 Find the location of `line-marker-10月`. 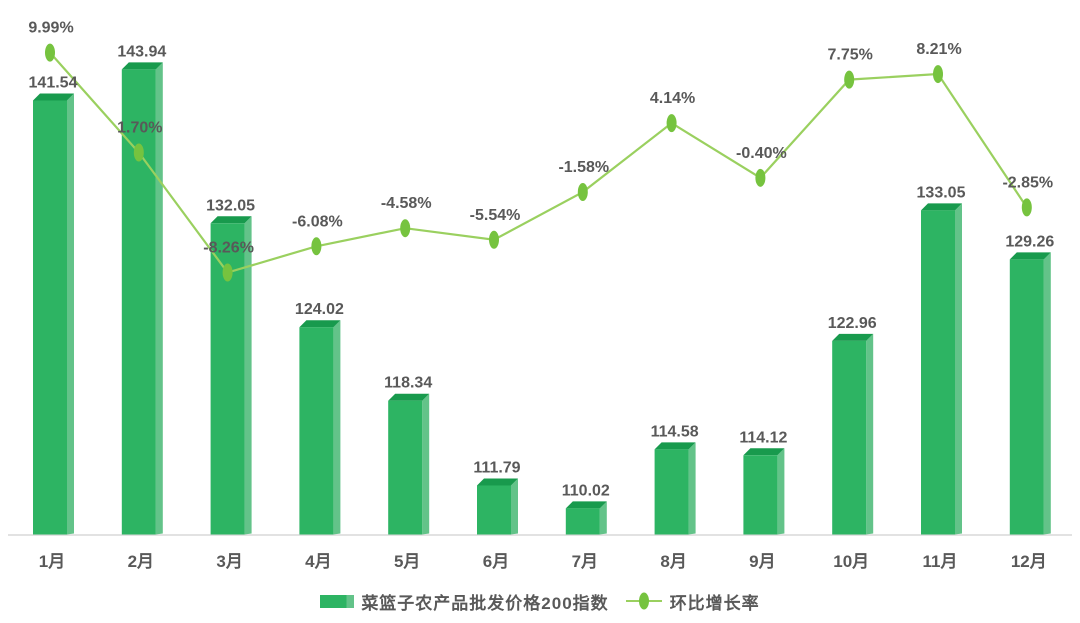

line-marker-10月 is located at coordinates (849, 79).